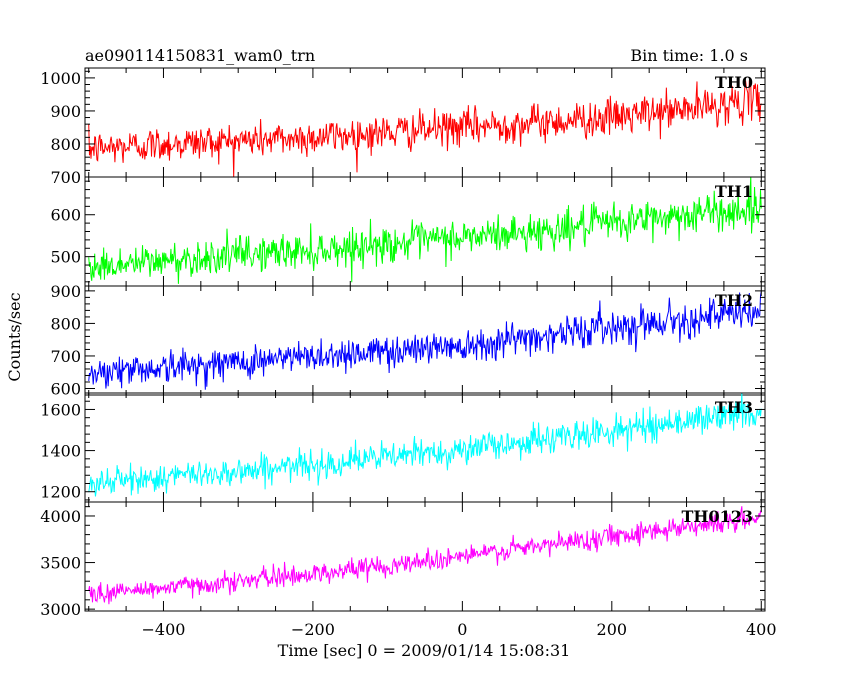 Image resolution: width=850 pixels, height=680 pixels. Describe the element at coordinates (689, 55) in the screenshot. I see `bin-time-label: Bin time: 1.0 s` at that location.